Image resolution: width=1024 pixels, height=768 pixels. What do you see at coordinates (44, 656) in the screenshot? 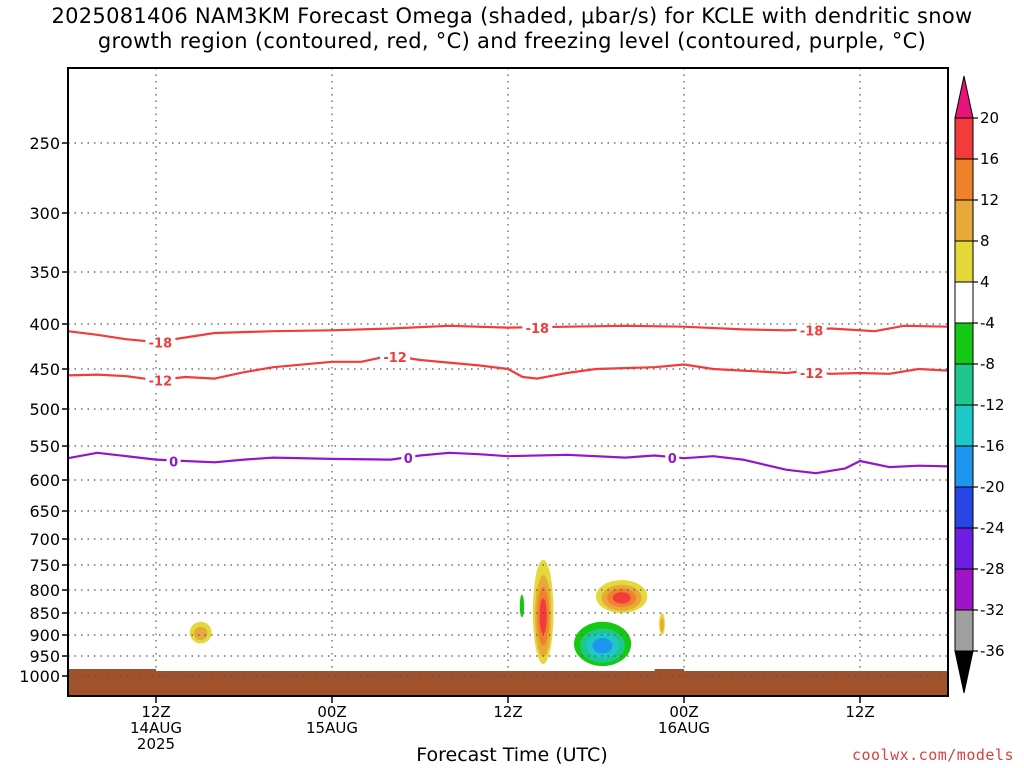
I see `y-tick-label-950: 950` at bounding box center [44, 656].